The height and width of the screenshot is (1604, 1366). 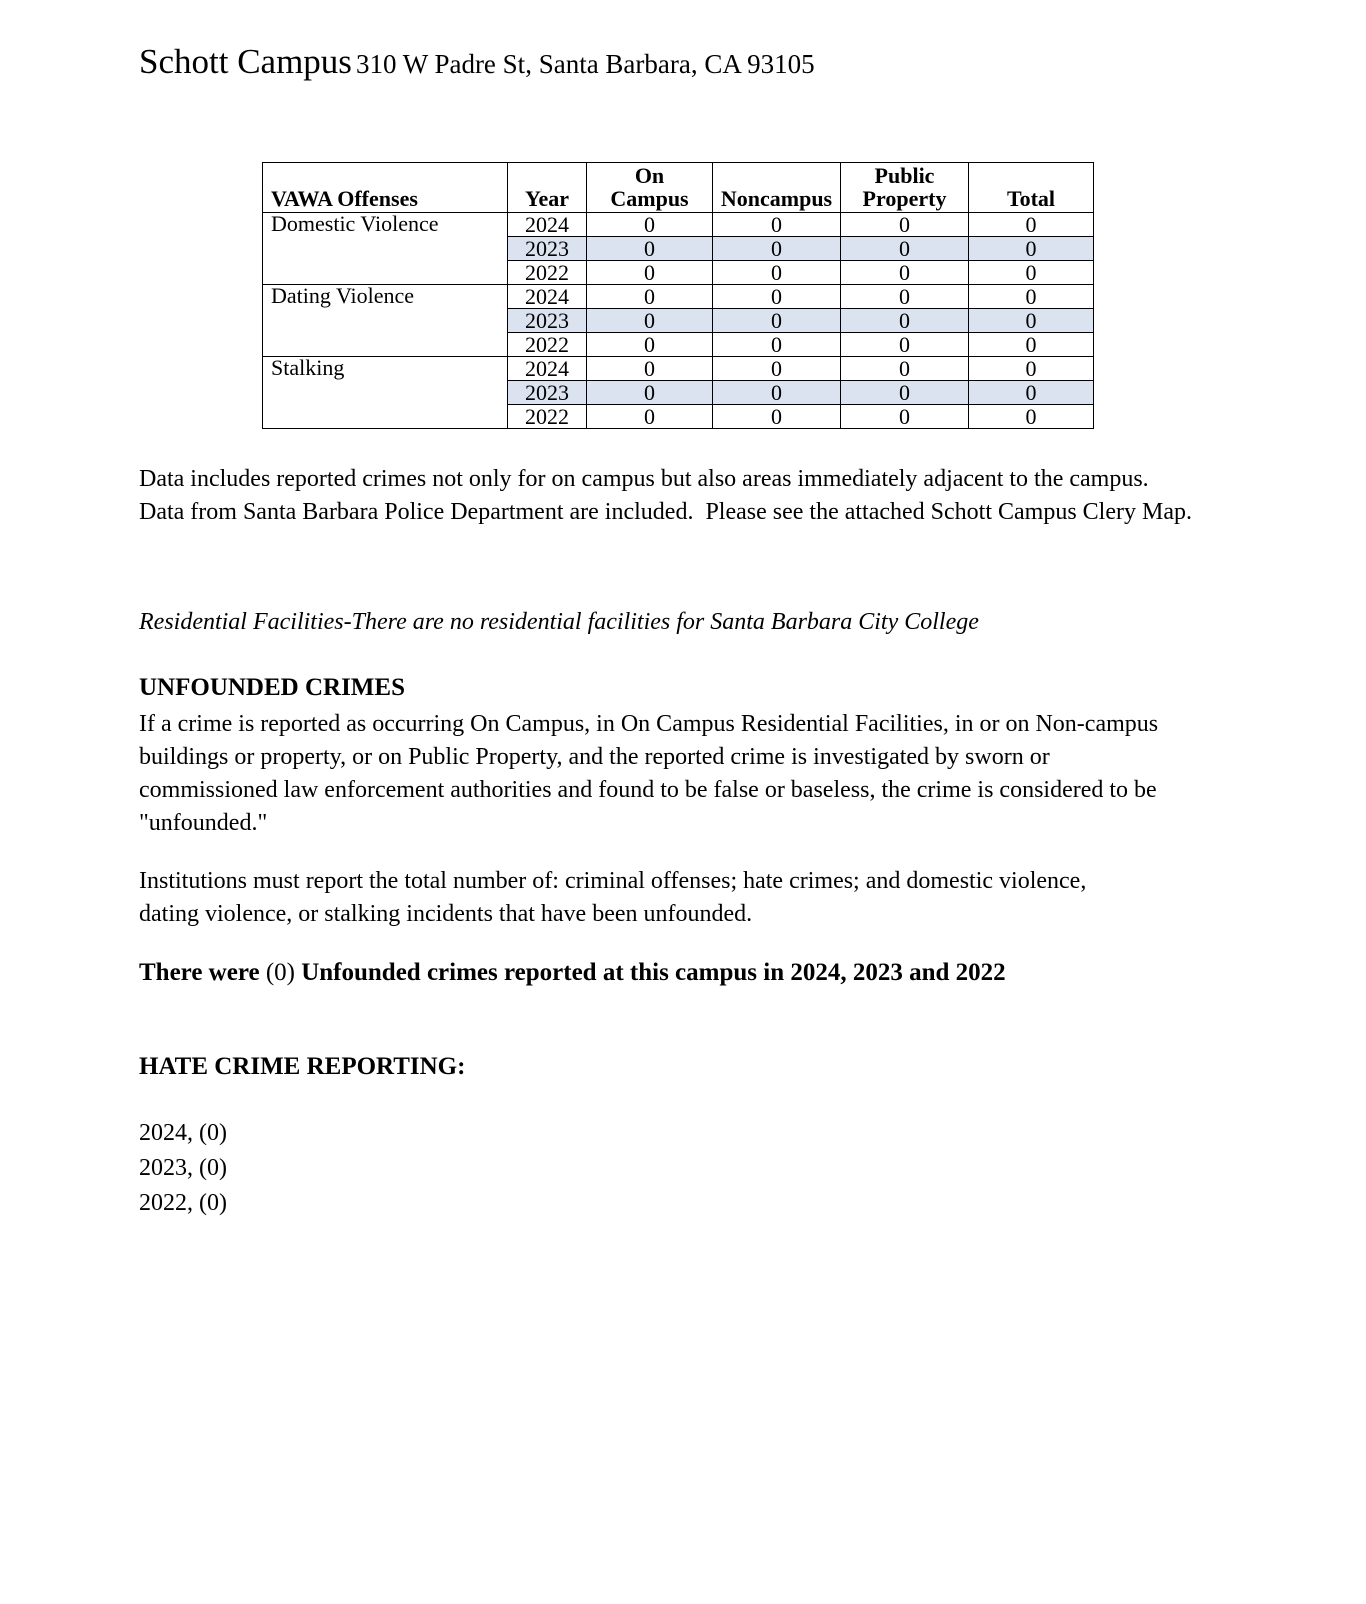 What do you see at coordinates (272, 687) in the screenshot?
I see `unfounded-crimes-heading: UNFOUNDED CRIMES` at bounding box center [272, 687].